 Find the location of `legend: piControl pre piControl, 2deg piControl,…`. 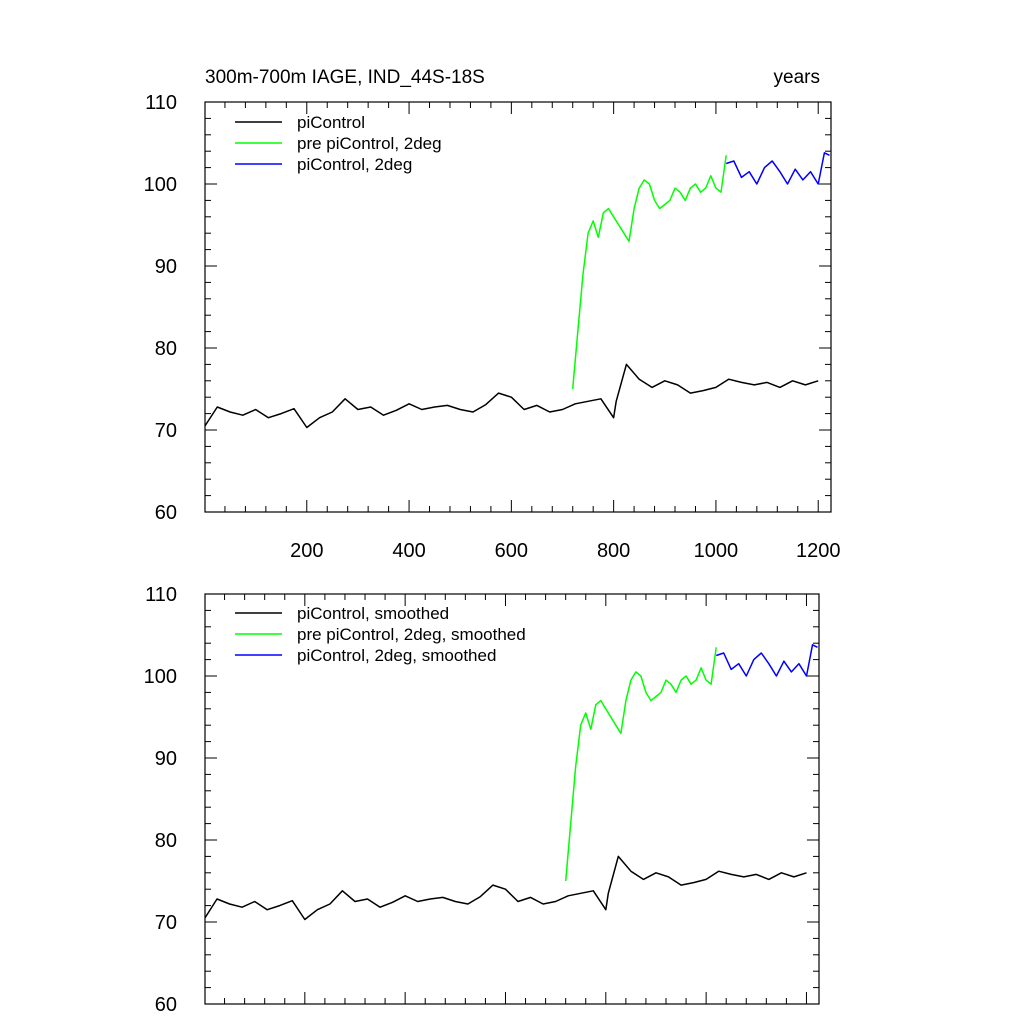

legend: piControl pre piControl, 2deg piControl,… is located at coordinates (338, 143).